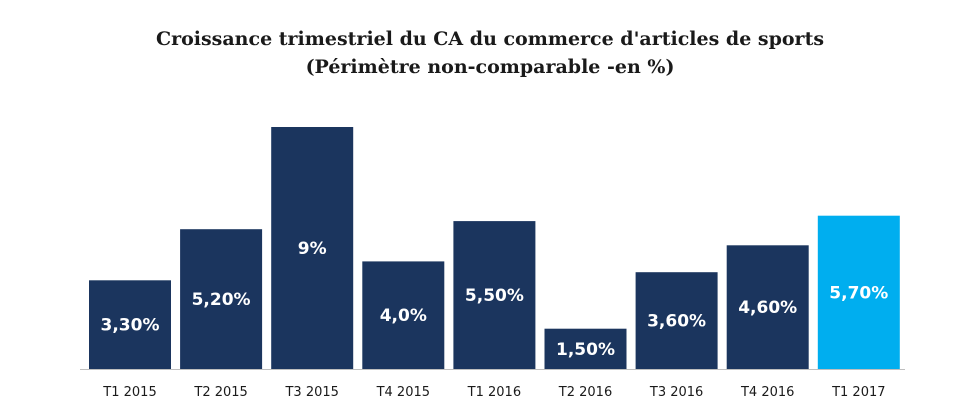 Image resolution: width=980 pixels, height=420 pixels. I want to click on bar-t1-2017, so click(858, 292).